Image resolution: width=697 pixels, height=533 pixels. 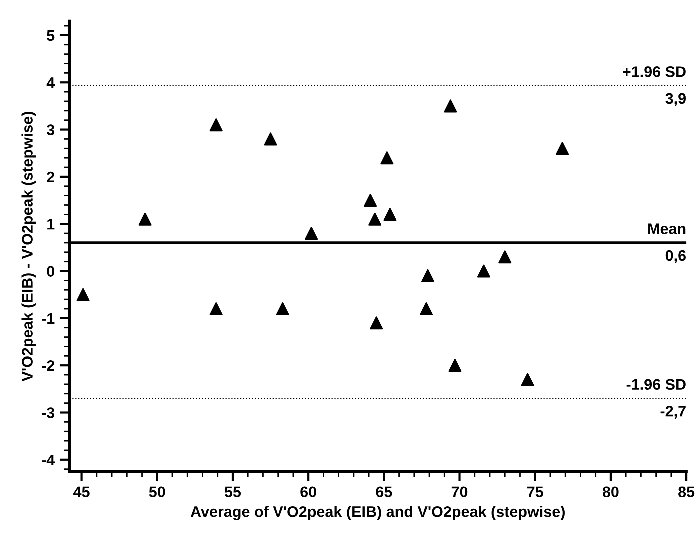 What do you see at coordinates (48, 413) in the screenshot?
I see `y-tick-label: -3` at bounding box center [48, 413].